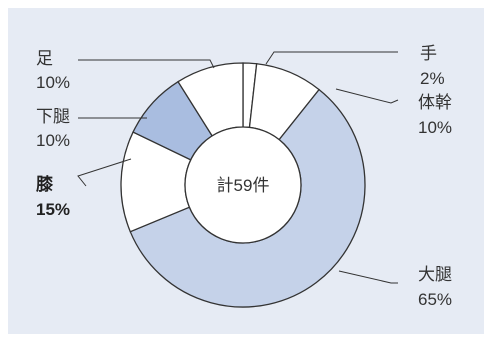 The height and width of the screenshot is (342, 493). What do you see at coordinates (45, 184) in the screenshot?
I see `slice-label-4: 膝` at bounding box center [45, 184].